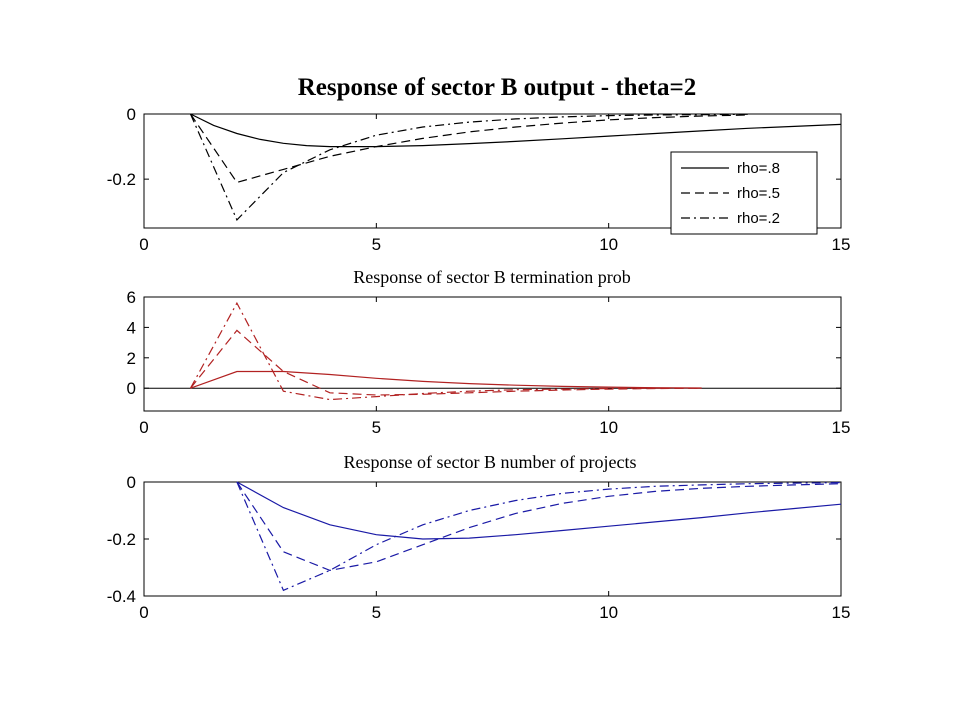 The image size is (960, 720). What do you see at coordinates (490, 462) in the screenshot?
I see `panel-3-title: Response of sector B number of projects` at bounding box center [490, 462].